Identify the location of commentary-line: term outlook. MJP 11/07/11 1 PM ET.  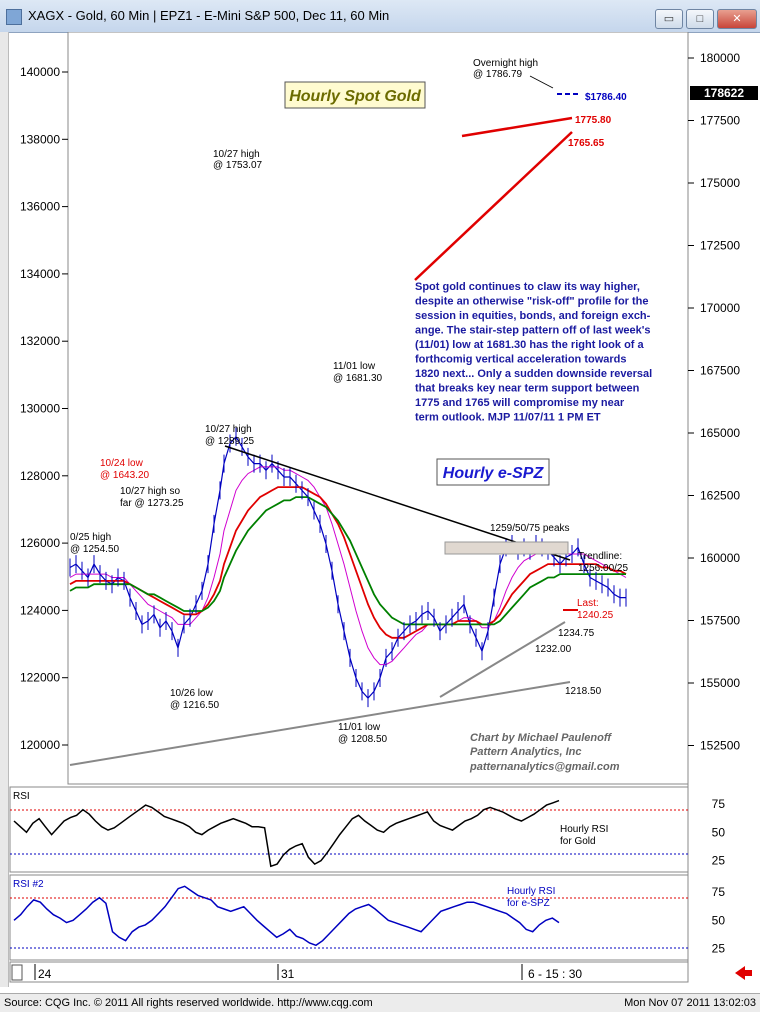
(508, 418).